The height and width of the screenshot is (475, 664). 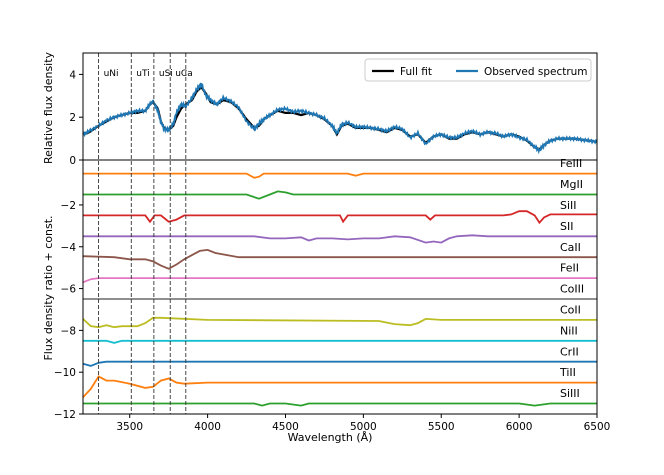 What do you see at coordinates (571, 163) in the screenshot?
I see `ion-label-feiii: FeIII` at bounding box center [571, 163].